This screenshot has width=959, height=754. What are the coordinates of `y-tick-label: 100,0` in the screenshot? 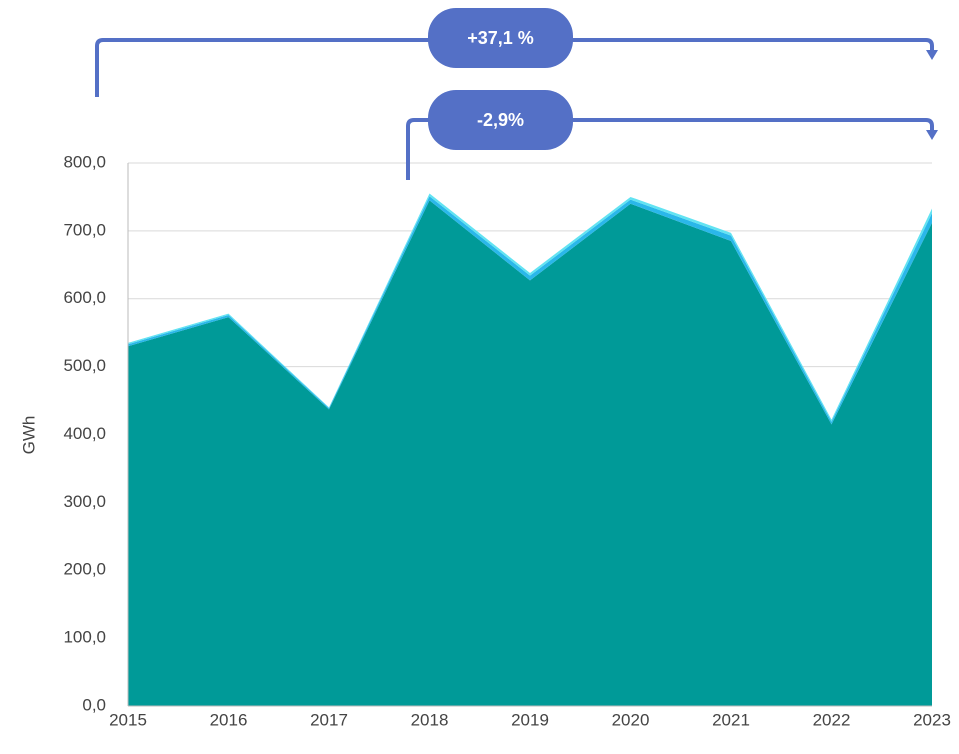 It's located at (84, 637).